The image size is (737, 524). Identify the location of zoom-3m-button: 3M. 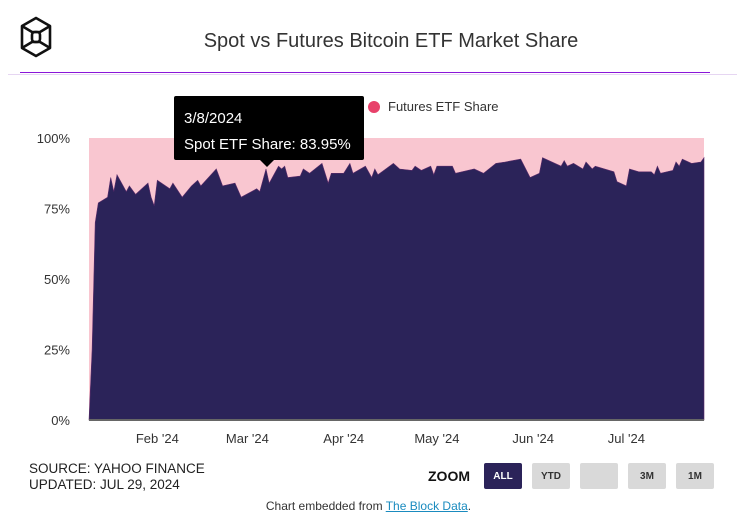
(647, 476).